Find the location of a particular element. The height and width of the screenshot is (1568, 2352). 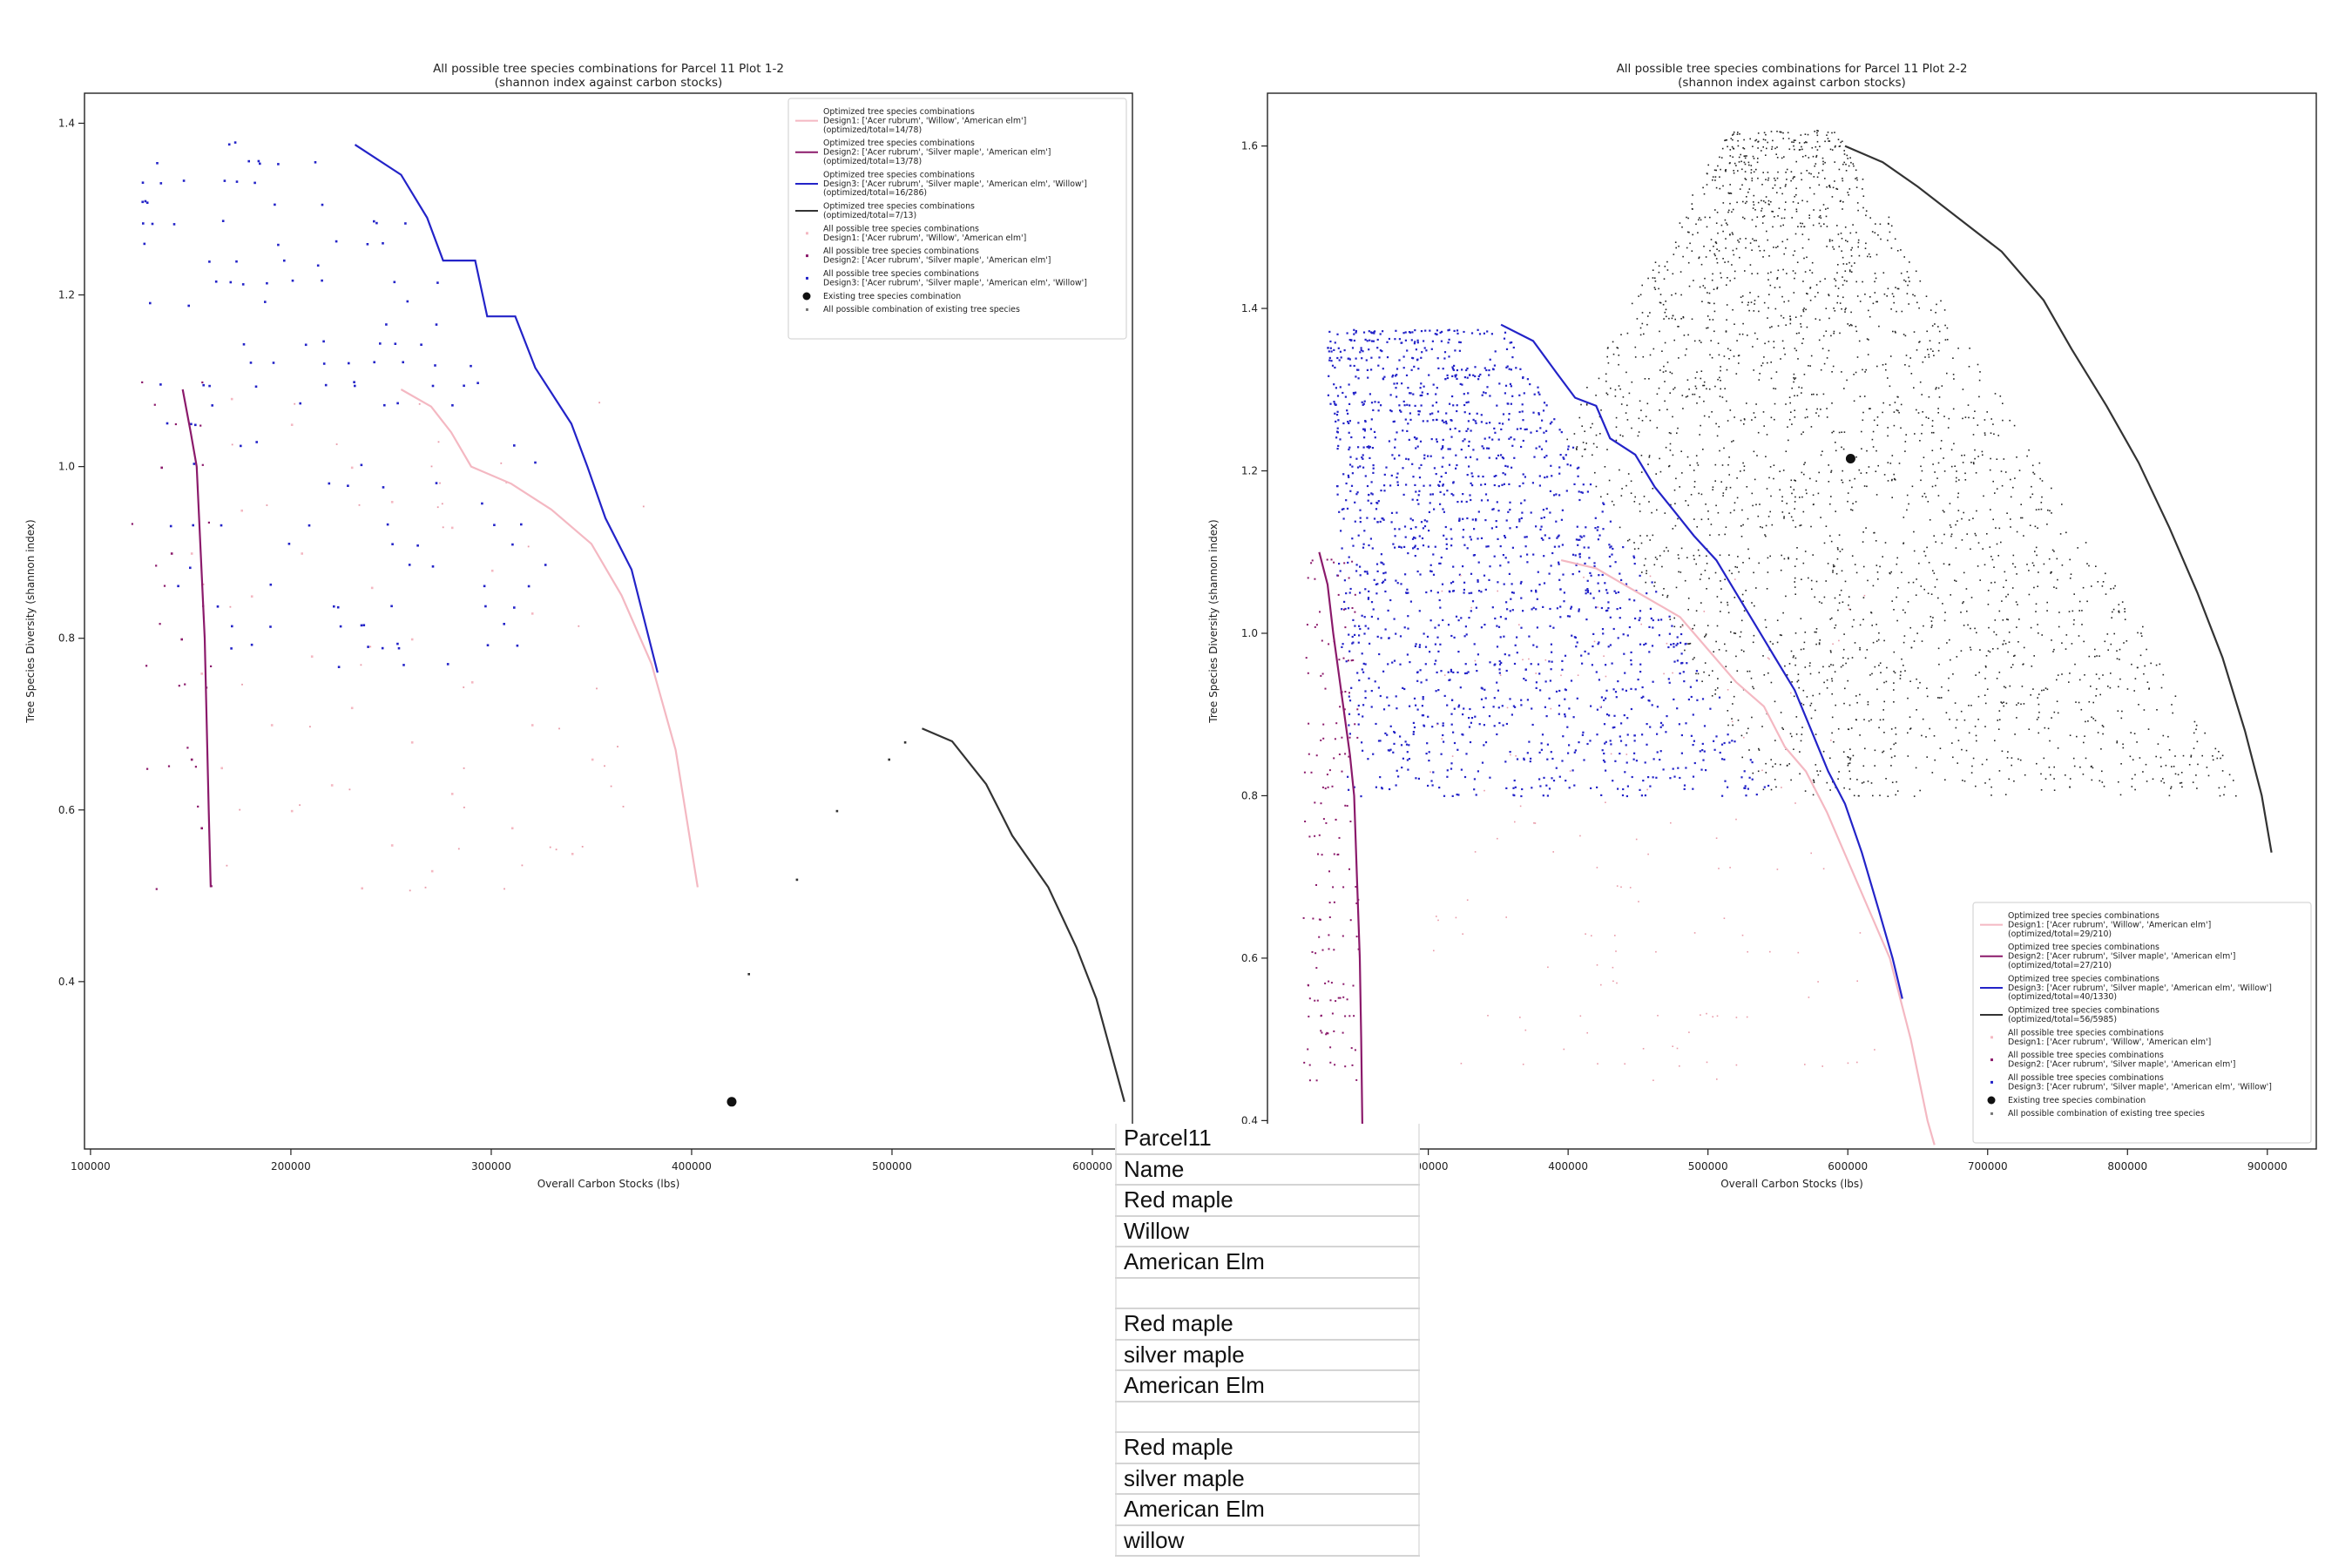

data-point is located at coordinates (332, 785).